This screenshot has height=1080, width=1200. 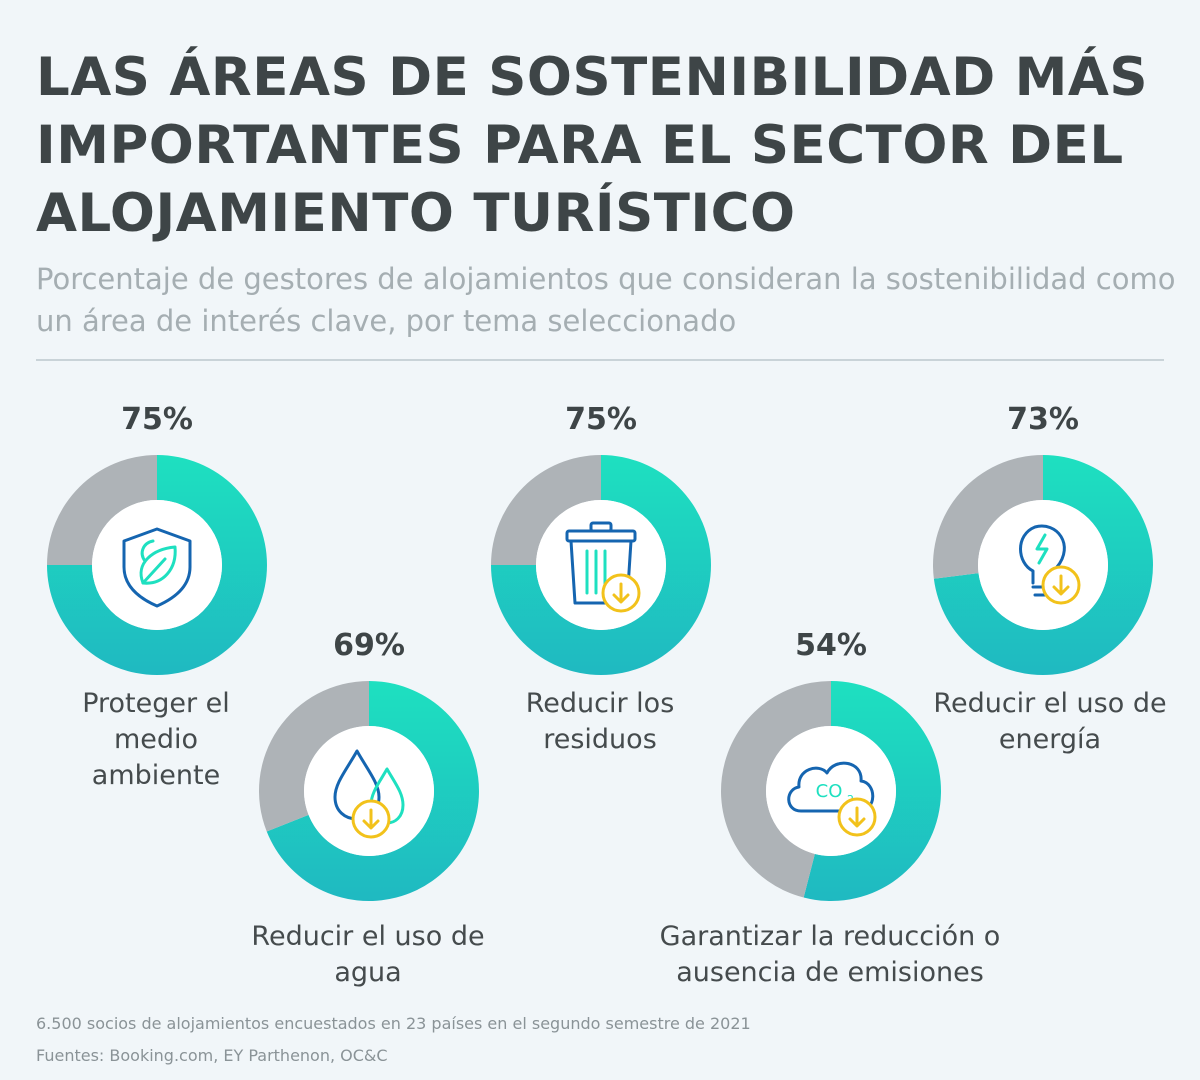 What do you see at coordinates (600, 360) in the screenshot?
I see `divider` at bounding box center [600, 360].